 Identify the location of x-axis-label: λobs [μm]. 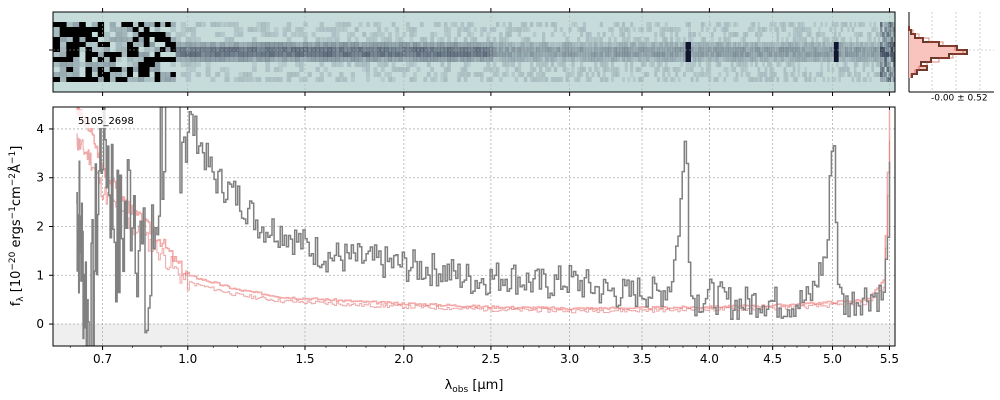
(474, 386).